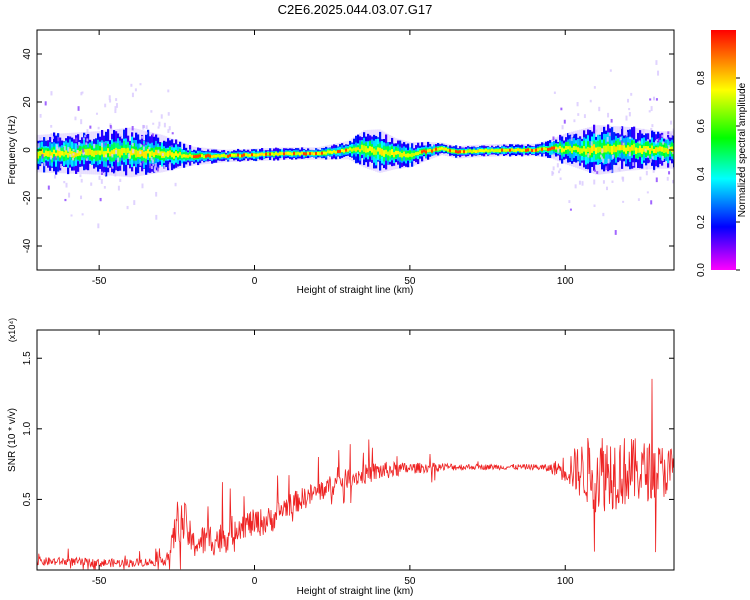 The width and height of the screenshot is (750, 600). What do you see at coordinates (255, 281) in the screenshot?
I see `spectrogram-x-tick-label: 0` at bounding box center [255, 281].